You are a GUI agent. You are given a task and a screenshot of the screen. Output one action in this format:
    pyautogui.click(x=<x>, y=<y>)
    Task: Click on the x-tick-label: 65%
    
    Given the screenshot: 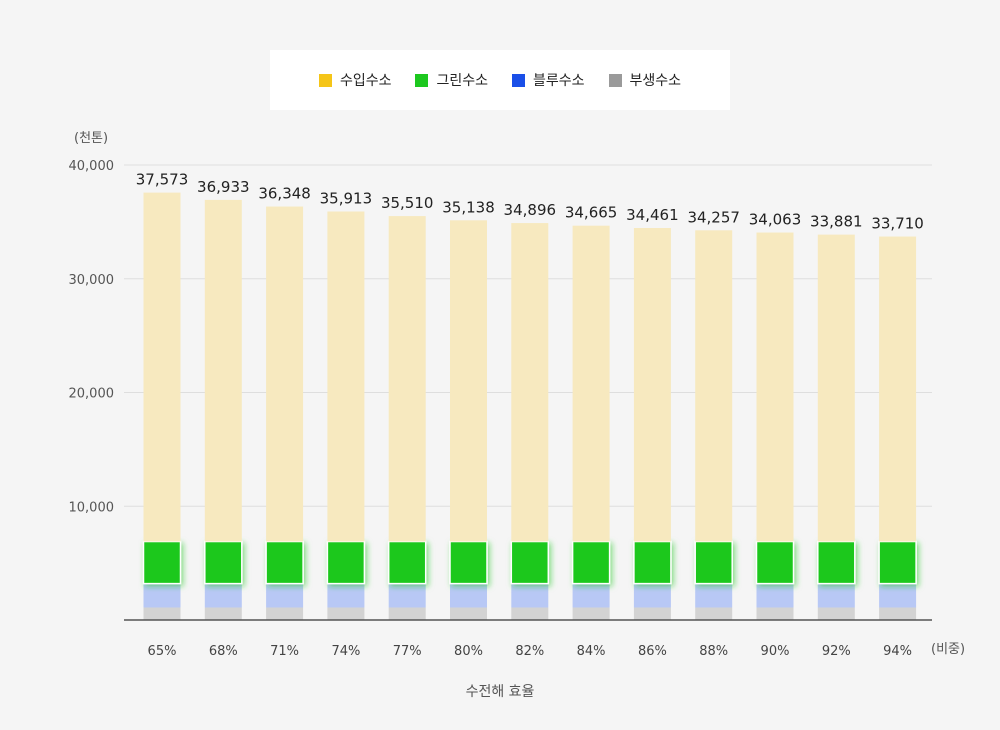 What is the action you would take?
    pyautogui.click(x=162, y=651)
    